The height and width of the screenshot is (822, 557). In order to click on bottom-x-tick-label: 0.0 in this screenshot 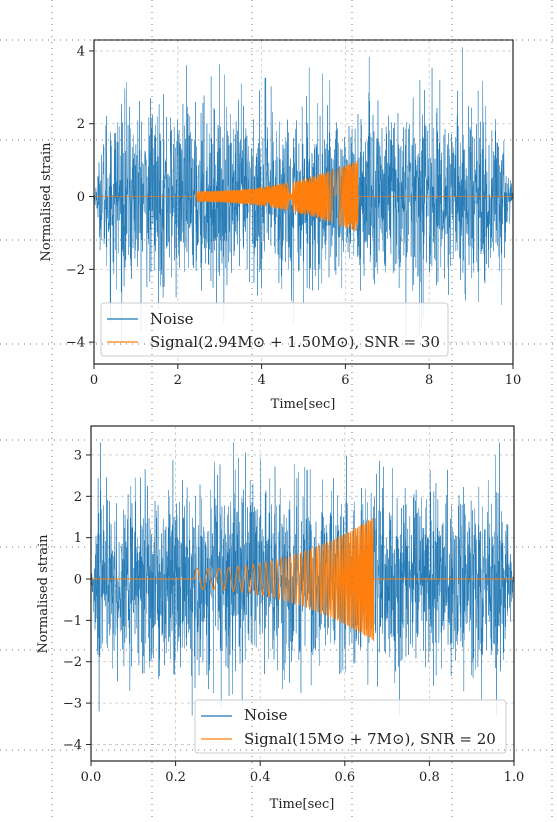, I will do `click(91, 777)`.